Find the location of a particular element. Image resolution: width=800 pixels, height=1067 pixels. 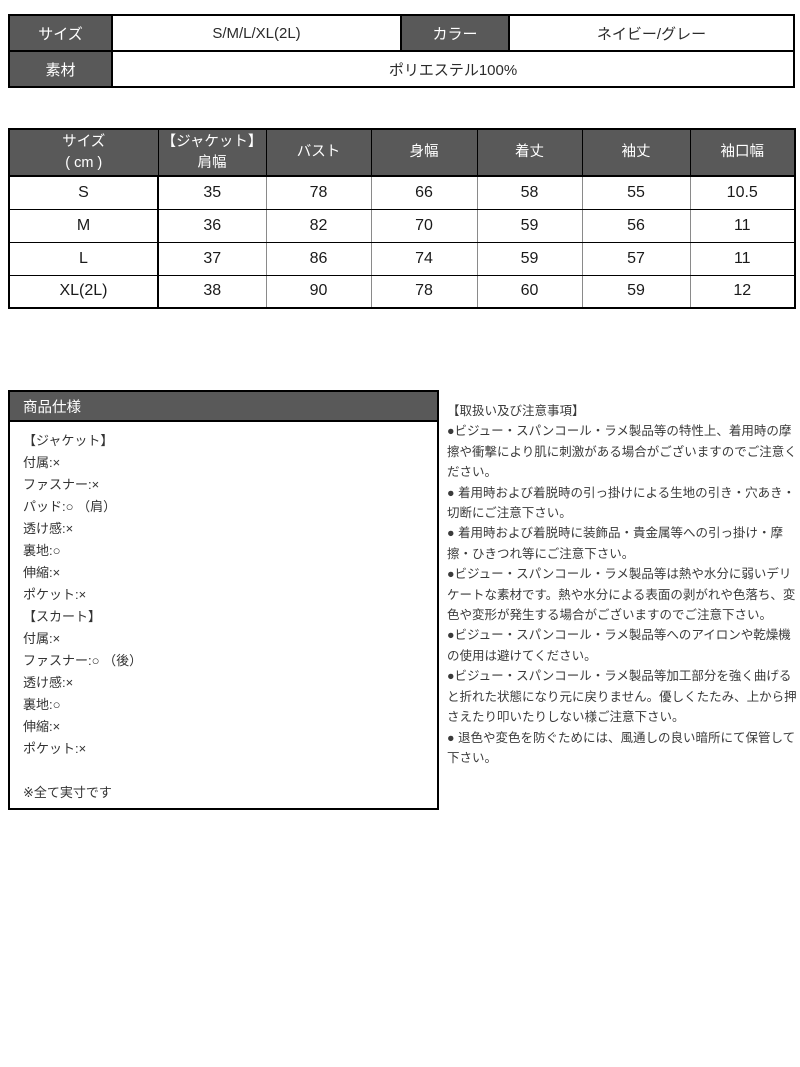

measurement-cell: 12 is located at coordinates (742, 291).